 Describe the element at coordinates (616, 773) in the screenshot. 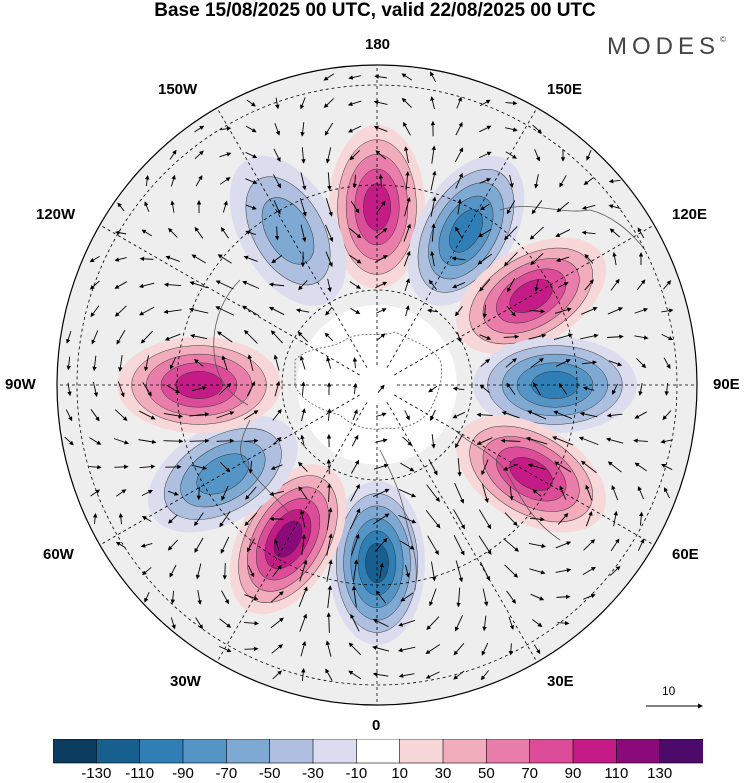

I see `colorbar-tick-label: 110` at that location.